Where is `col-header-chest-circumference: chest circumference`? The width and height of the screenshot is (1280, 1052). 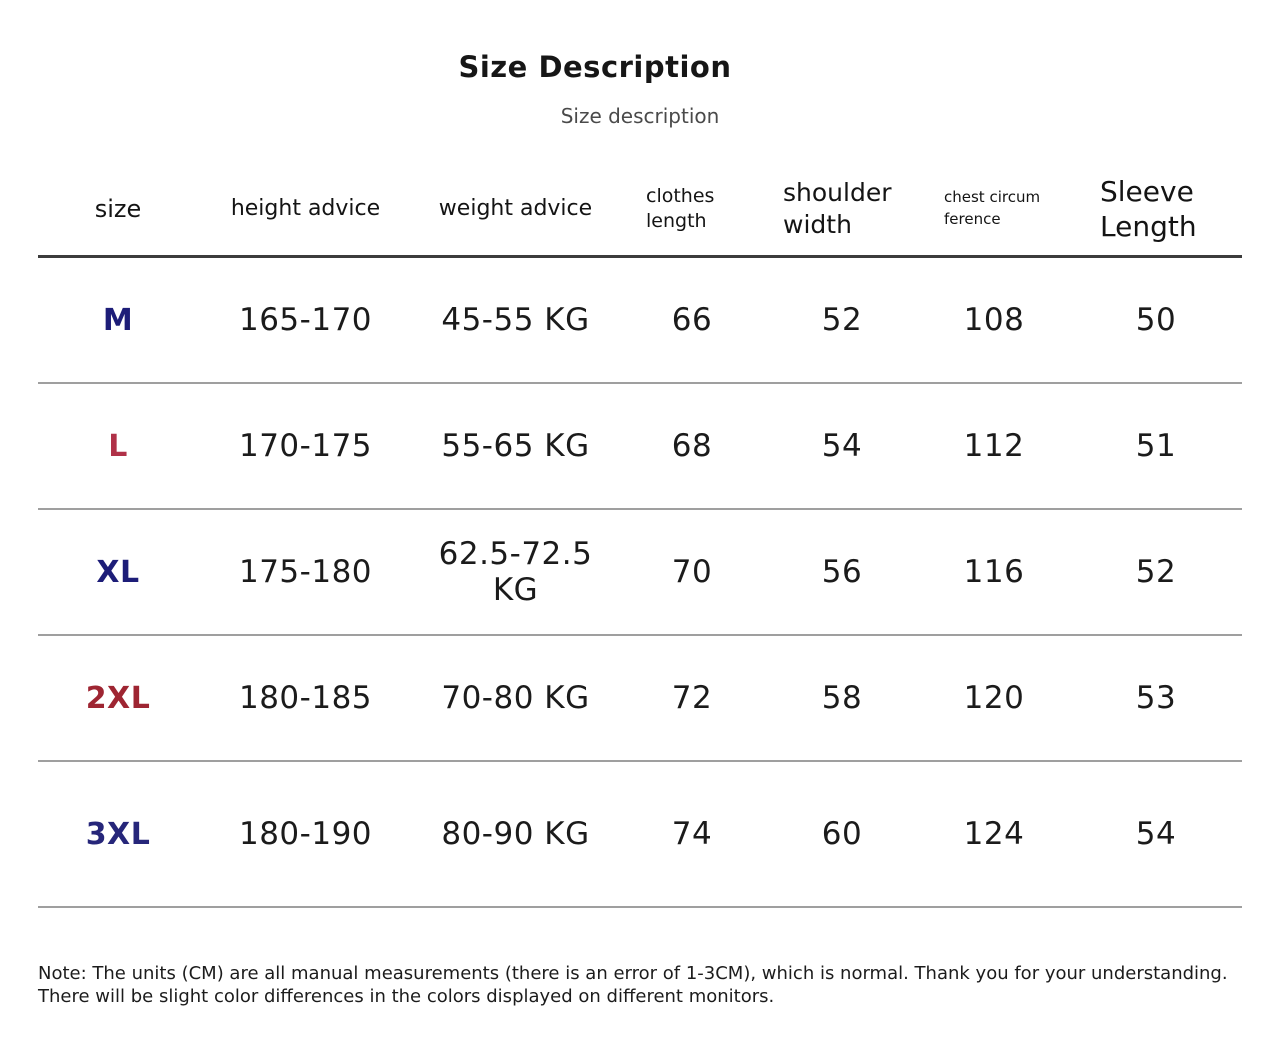
col-header-chest-circumference: chest circumference is located at coordinates (992, 207).